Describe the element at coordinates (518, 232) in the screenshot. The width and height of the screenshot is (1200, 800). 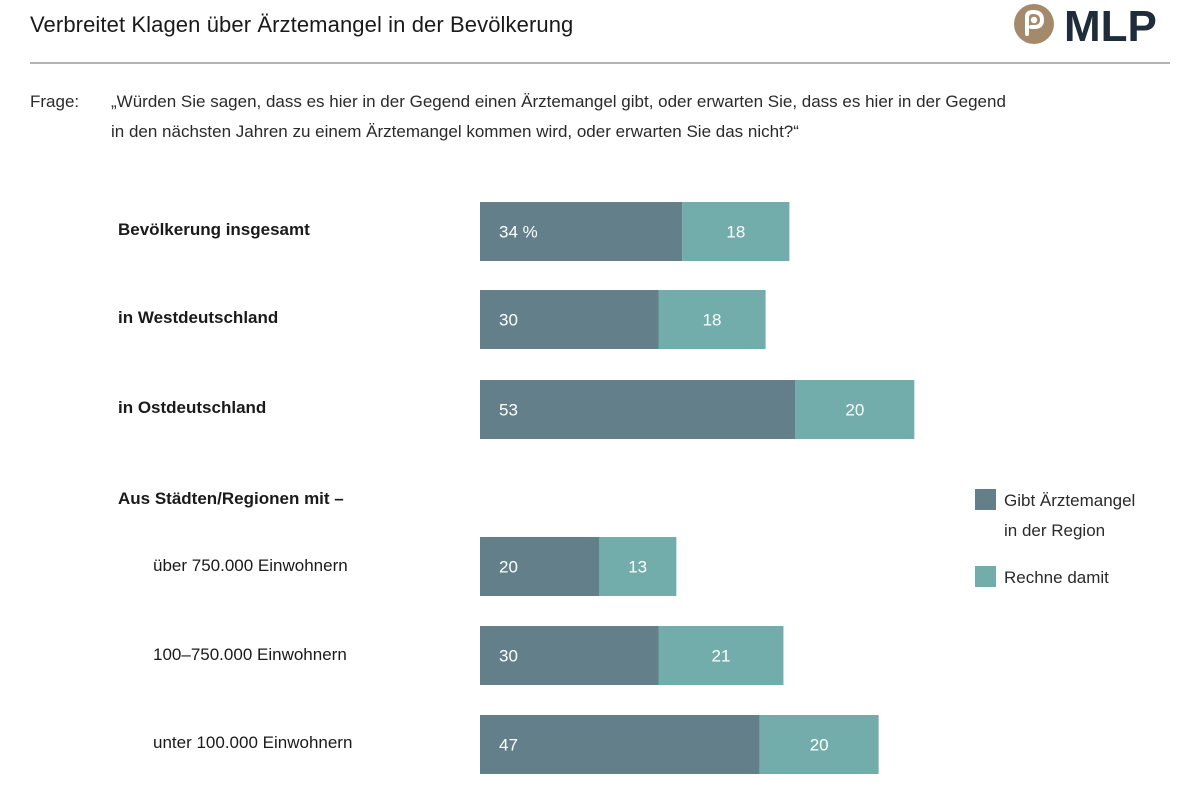
I see `bar-value-label: 34 %` at that location.